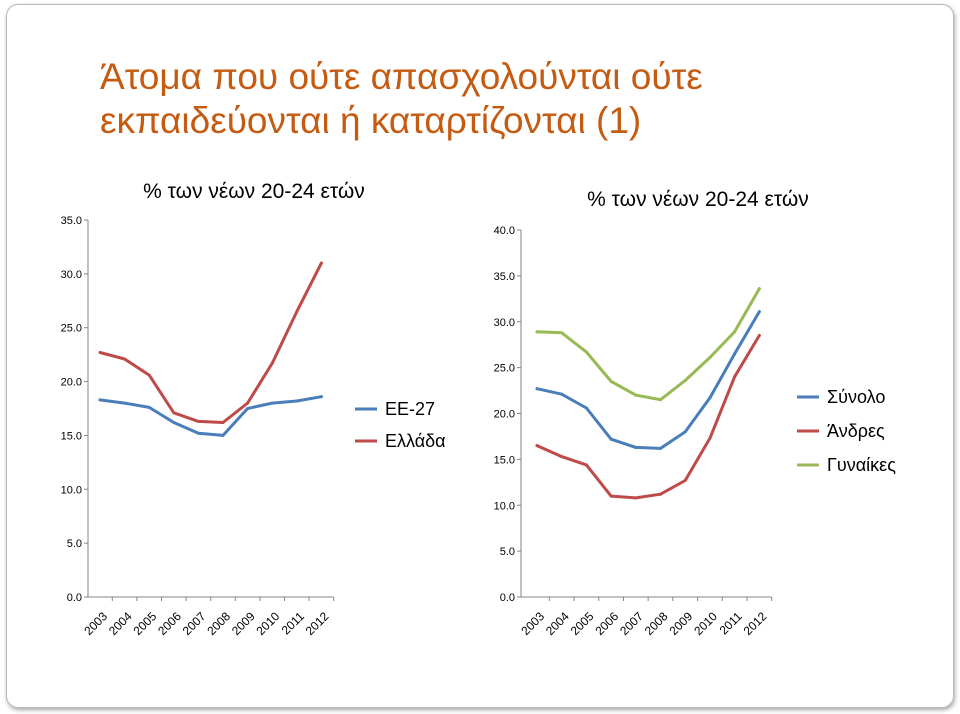 This screenshot has width=960, height=714. What do you see at coordinates (856, 397) in the screenshot?
I see `chart2-legend-label-1: Σύνολο` at bounding box center [856, 397].